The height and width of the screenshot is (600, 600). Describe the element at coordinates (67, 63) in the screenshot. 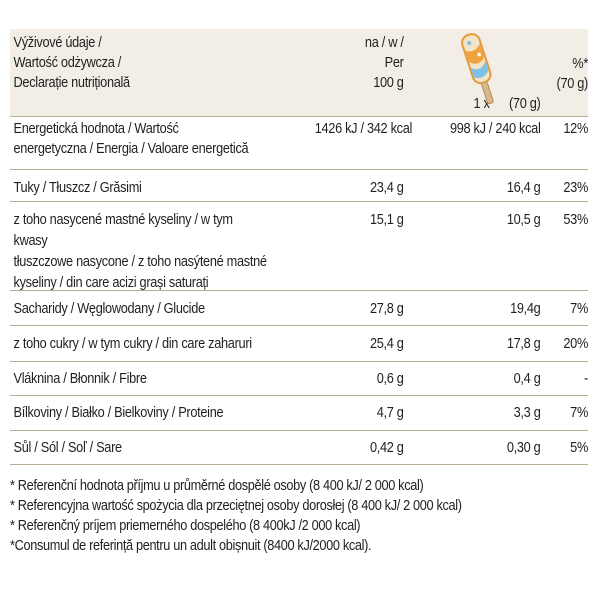

I see `header-title-line-2: Wartość odżywcza /` at that location.